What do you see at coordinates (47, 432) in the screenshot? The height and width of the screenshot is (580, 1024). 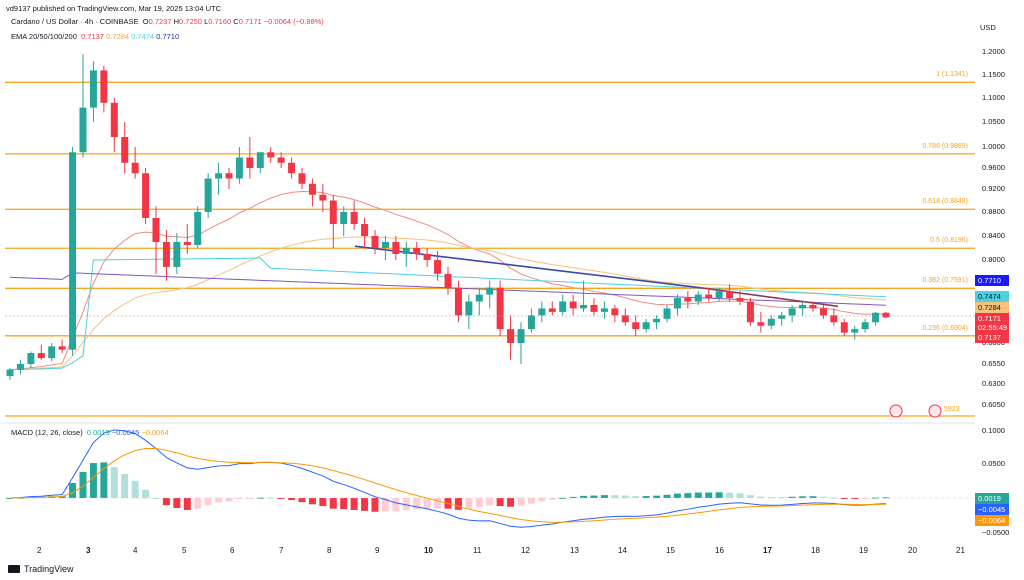 I see `macd-label: MACD (12, 26, close)` at bounding box center [47, 432].